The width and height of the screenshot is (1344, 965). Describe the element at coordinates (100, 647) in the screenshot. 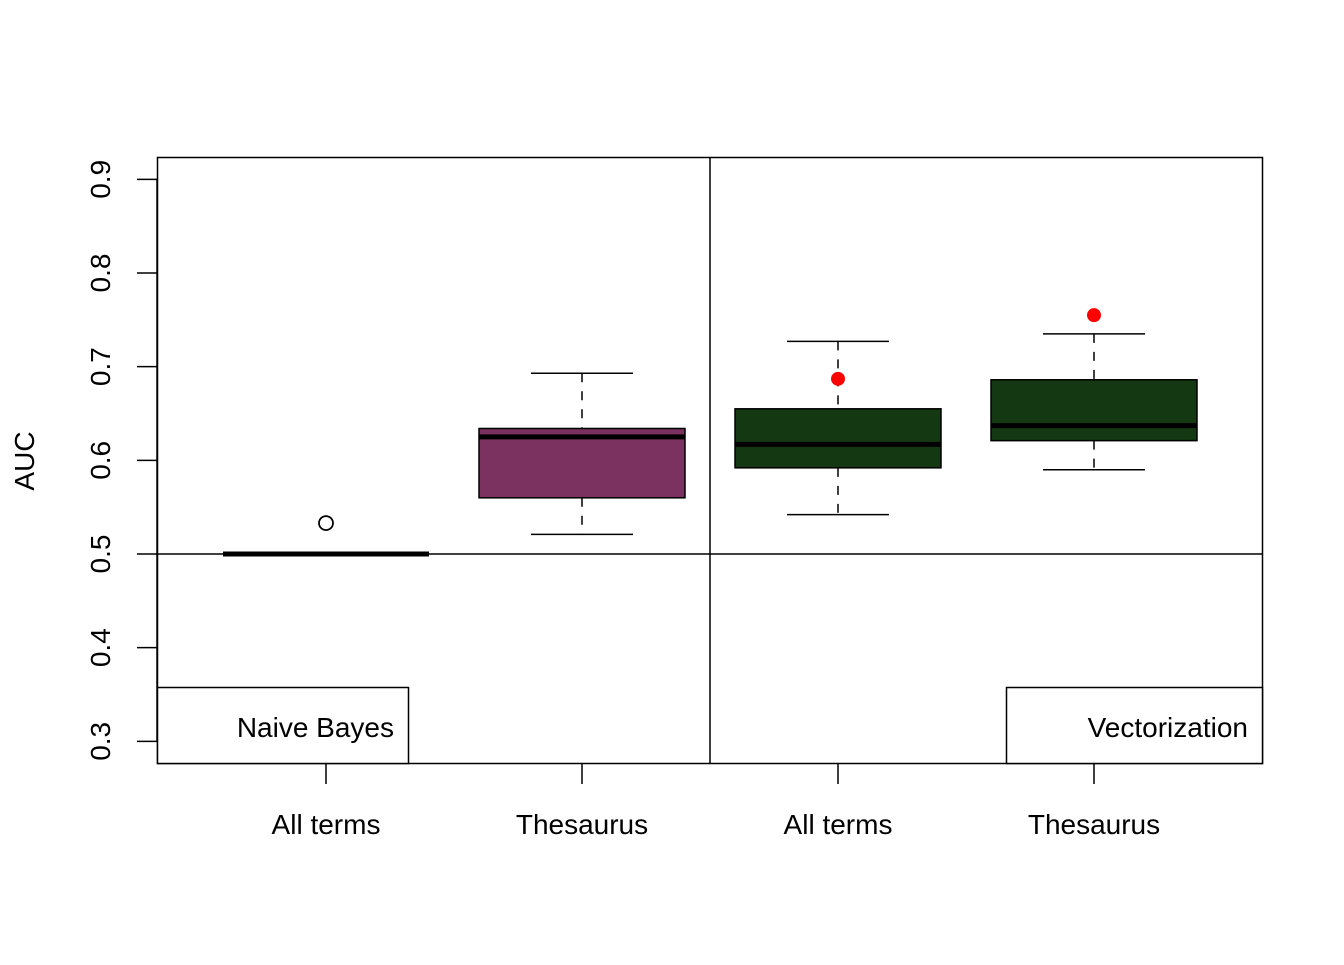

I see `y-tick-label: 0.4` at that location.